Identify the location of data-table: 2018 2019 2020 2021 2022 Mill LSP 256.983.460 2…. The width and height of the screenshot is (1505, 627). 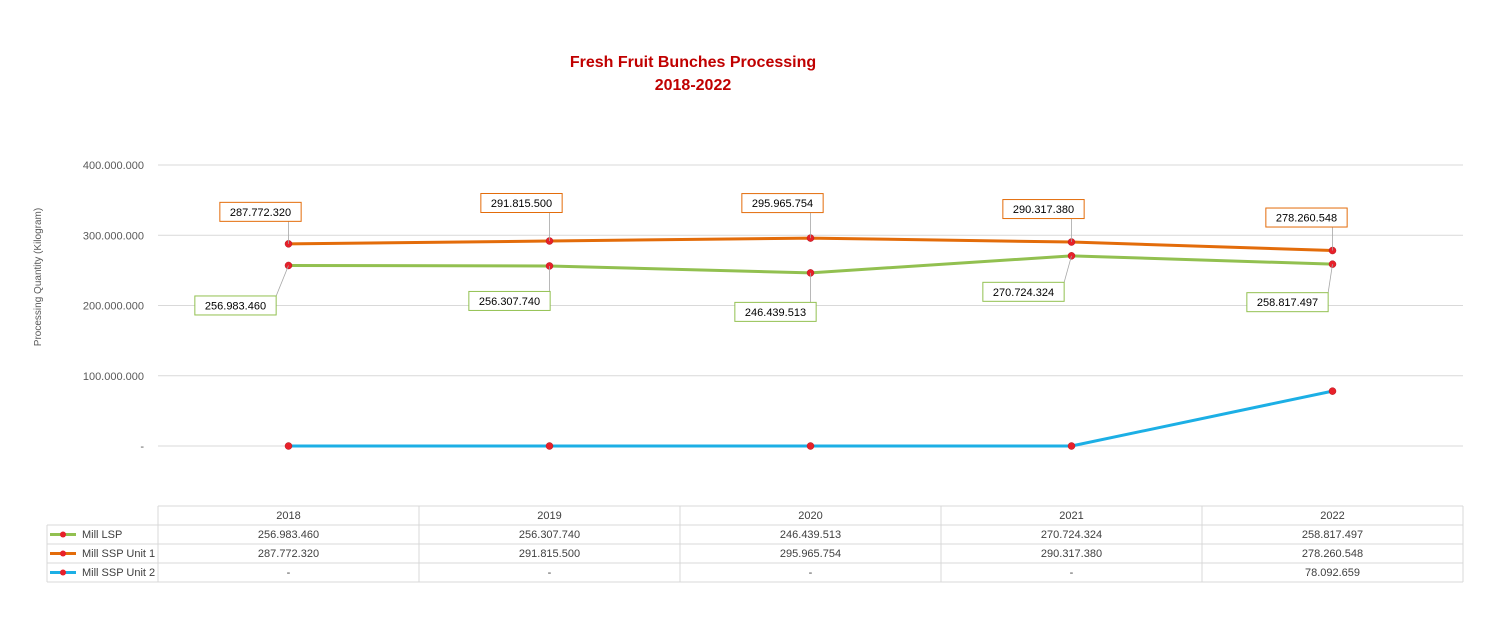
(755, 544).